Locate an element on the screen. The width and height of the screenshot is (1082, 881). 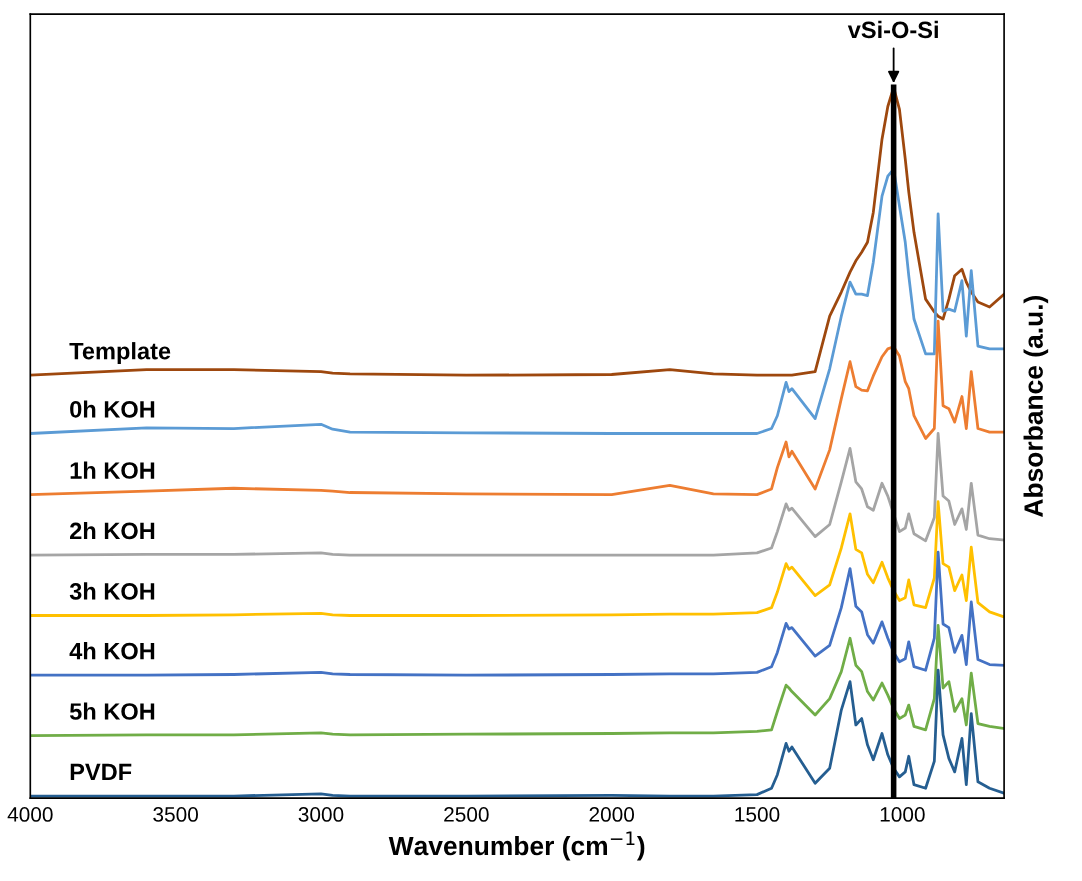
series-label: Template is located at coordinates (120, 353).